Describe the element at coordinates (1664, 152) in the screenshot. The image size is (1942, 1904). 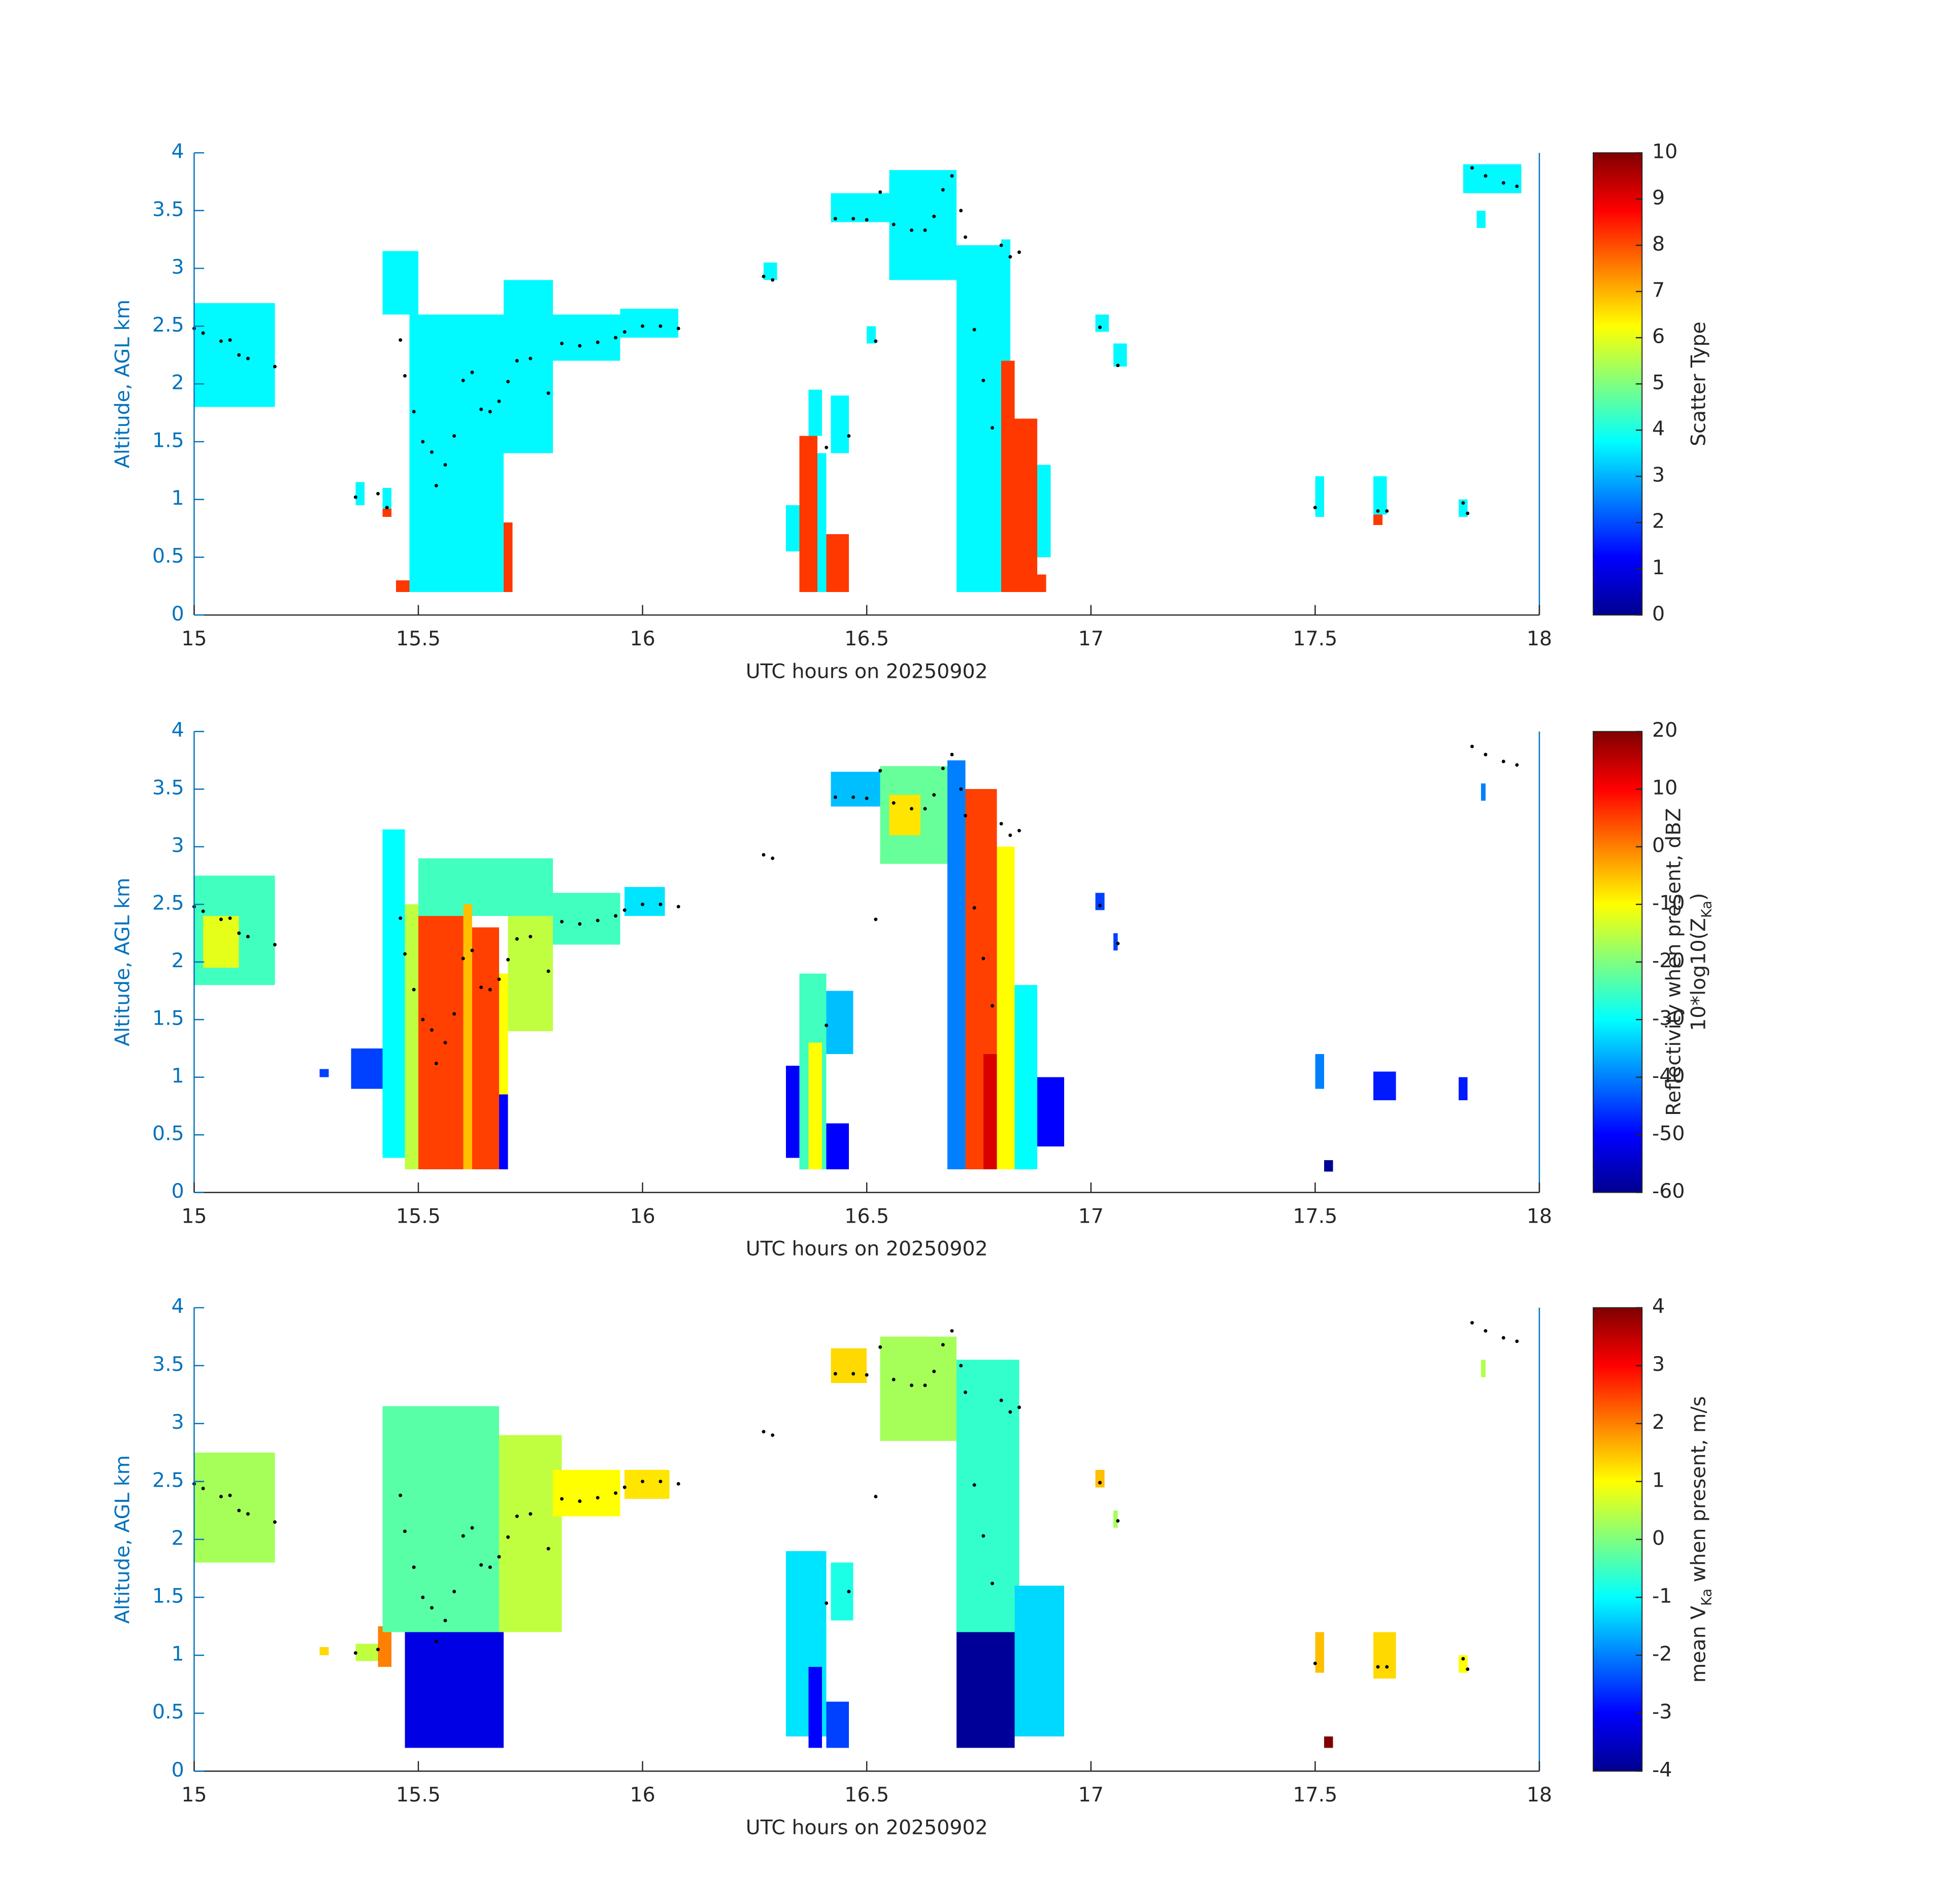
I see `colorbar-tick-label: 10` at that location.